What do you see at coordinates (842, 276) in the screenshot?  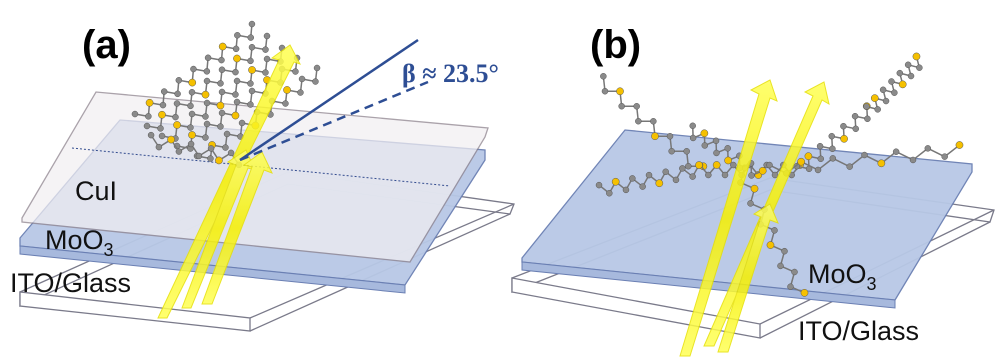 I see `panel-b-moo3-label: MoO3` at bounding box center [842, 276].